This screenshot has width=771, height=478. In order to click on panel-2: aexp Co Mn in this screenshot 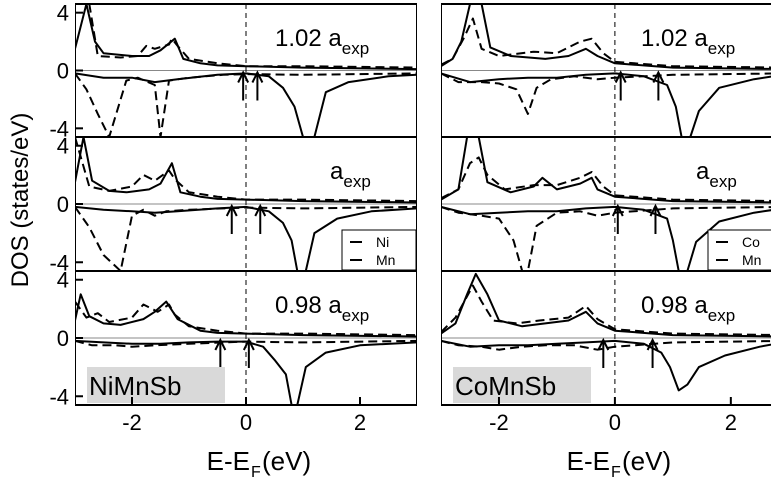, I will do `click(606, 204)`.